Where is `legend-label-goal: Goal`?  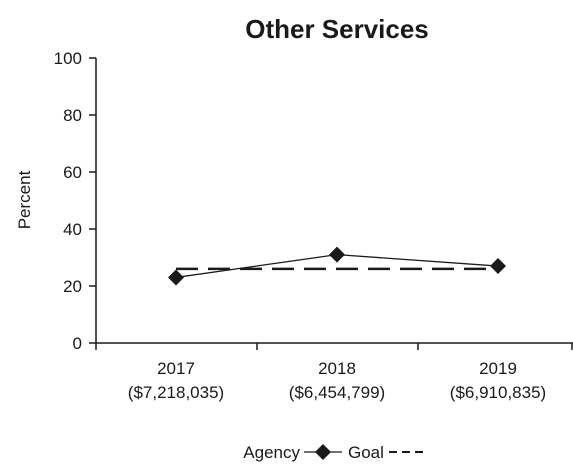
legend-label-goal: Goal is located at coordinates (366, 452).